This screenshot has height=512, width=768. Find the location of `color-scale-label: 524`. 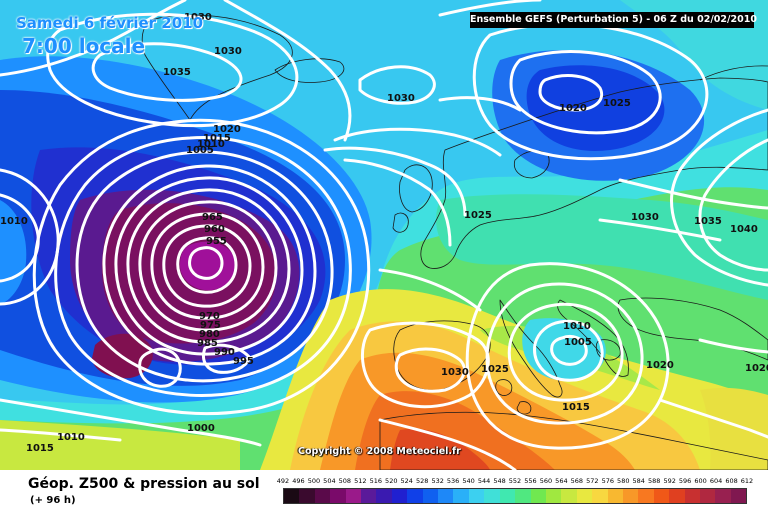

color-scale-label: 524 is located at coordinates (406, 481).